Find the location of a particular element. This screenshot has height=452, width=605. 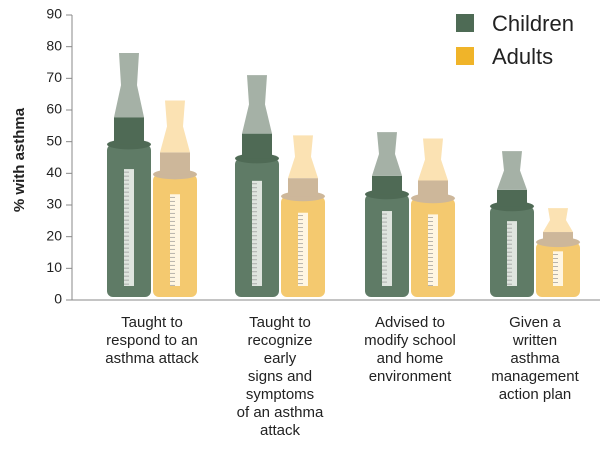

y-tick-label: 50 is located at coordinates (54, 140).